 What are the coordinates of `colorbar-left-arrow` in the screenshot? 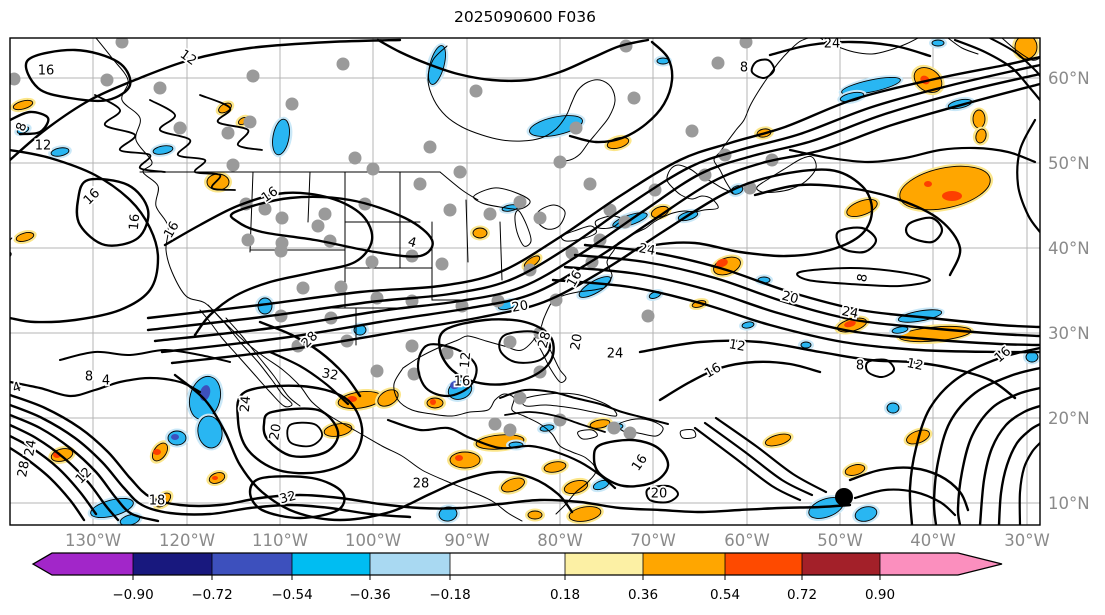 It's located at (42, 564).